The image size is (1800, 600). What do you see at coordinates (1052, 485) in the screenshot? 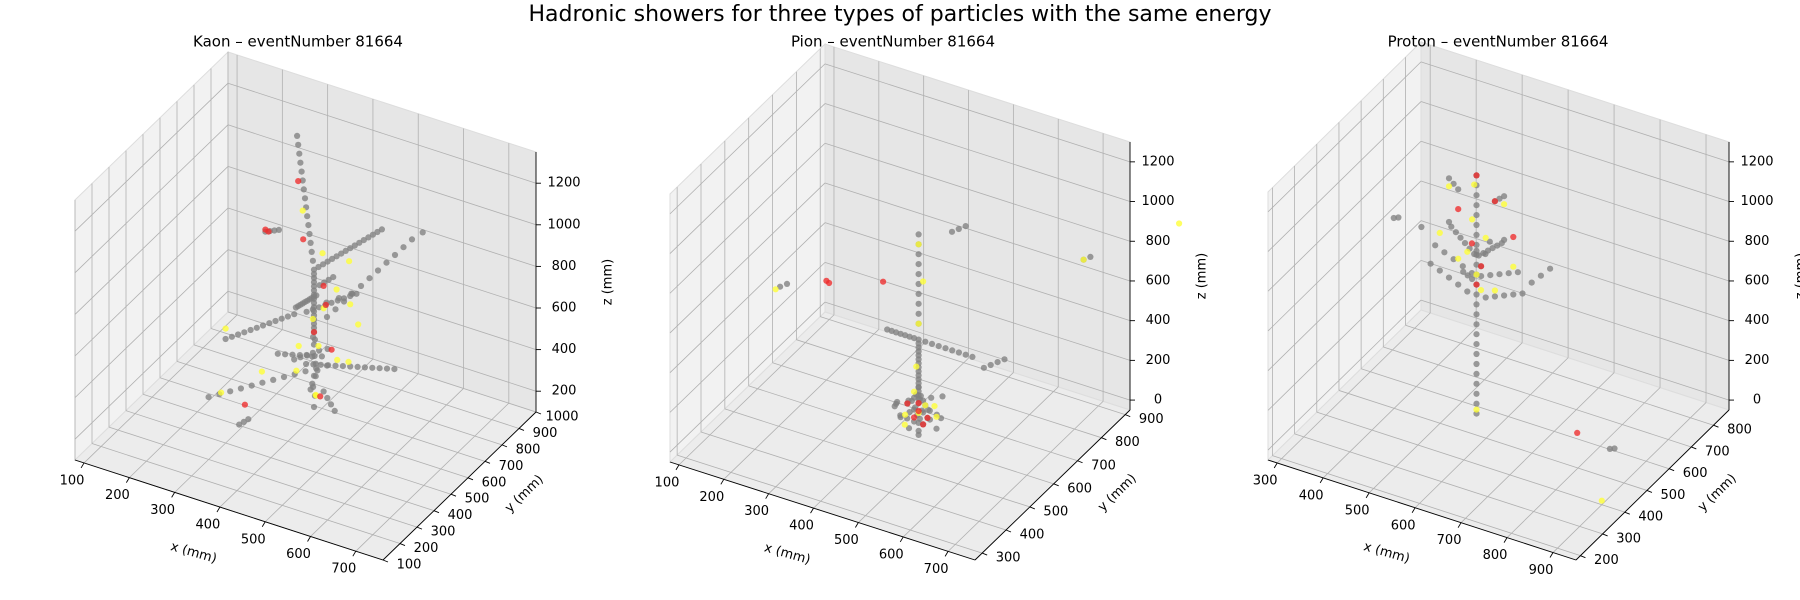
I see `y-axis-line` at bounding box center [1052, 485].